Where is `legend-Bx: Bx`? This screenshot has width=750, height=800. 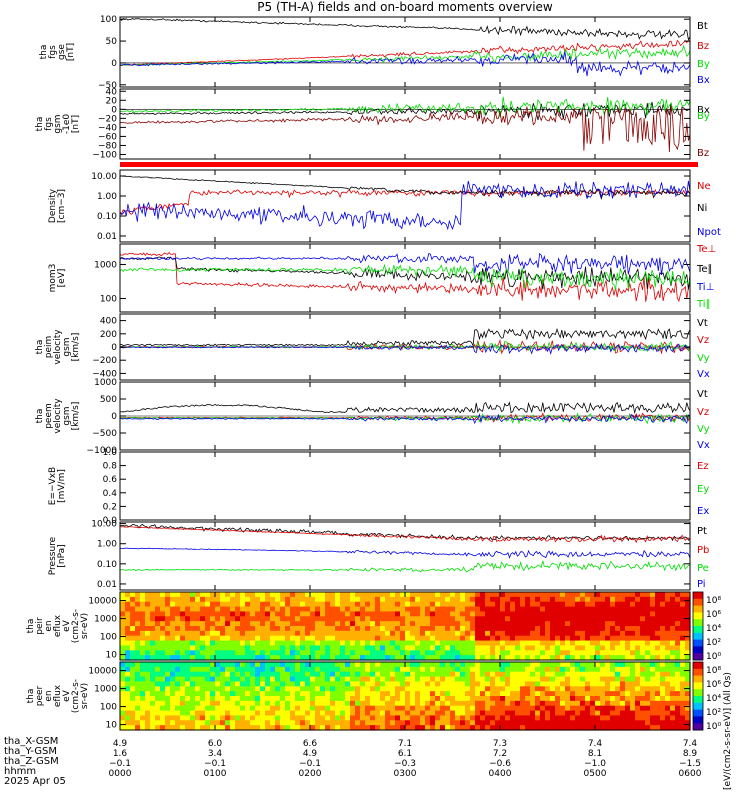
legend-Bx: Bx is located at coordinates (703, 110).